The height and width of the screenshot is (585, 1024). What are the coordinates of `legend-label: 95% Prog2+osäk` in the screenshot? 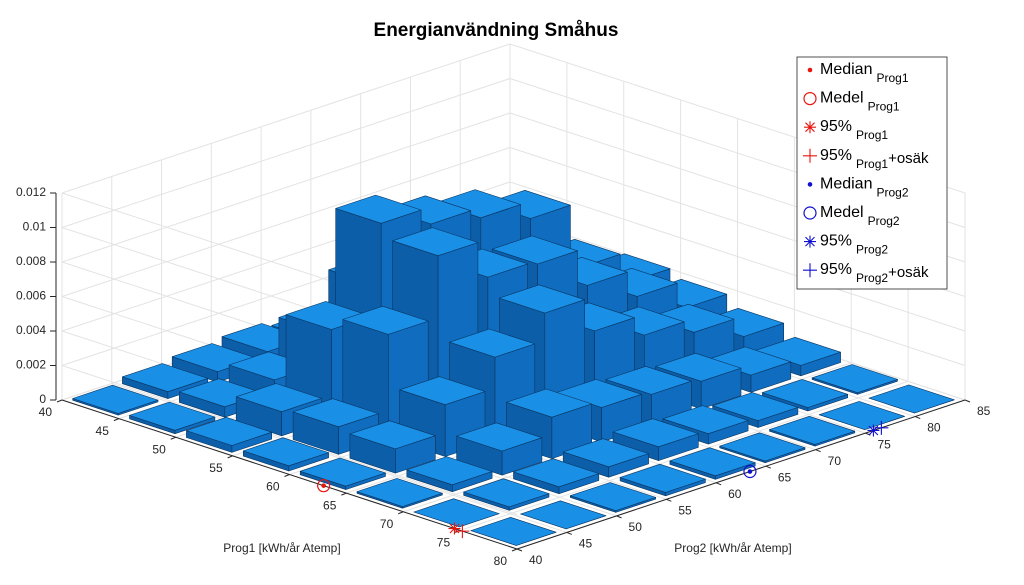 It's located at (874, 273).